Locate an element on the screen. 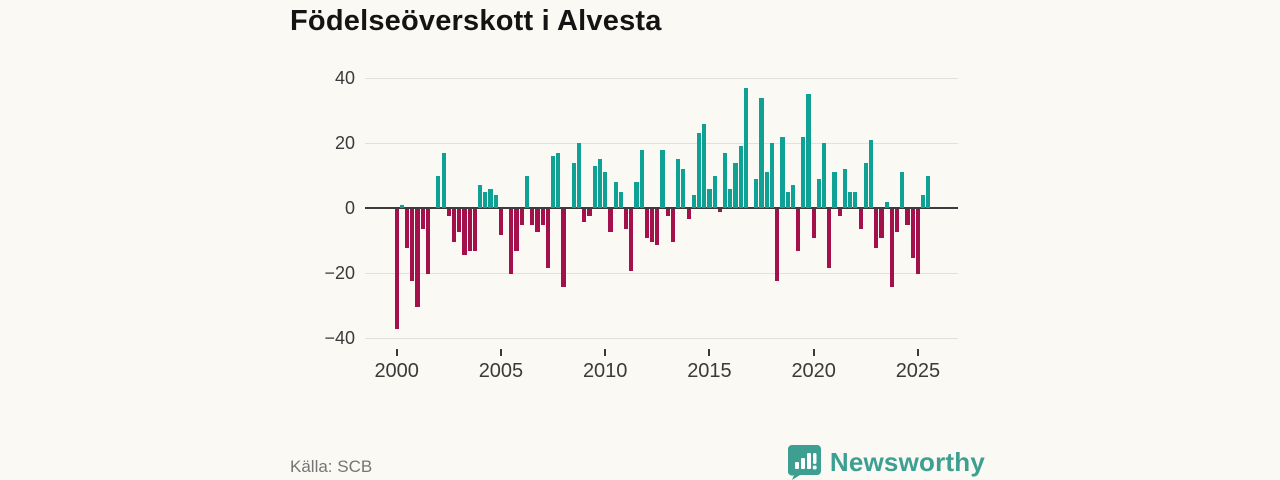 This screenshot has height=480, width=1280. bar-2008Q3 is located at coordinates (573, 185).